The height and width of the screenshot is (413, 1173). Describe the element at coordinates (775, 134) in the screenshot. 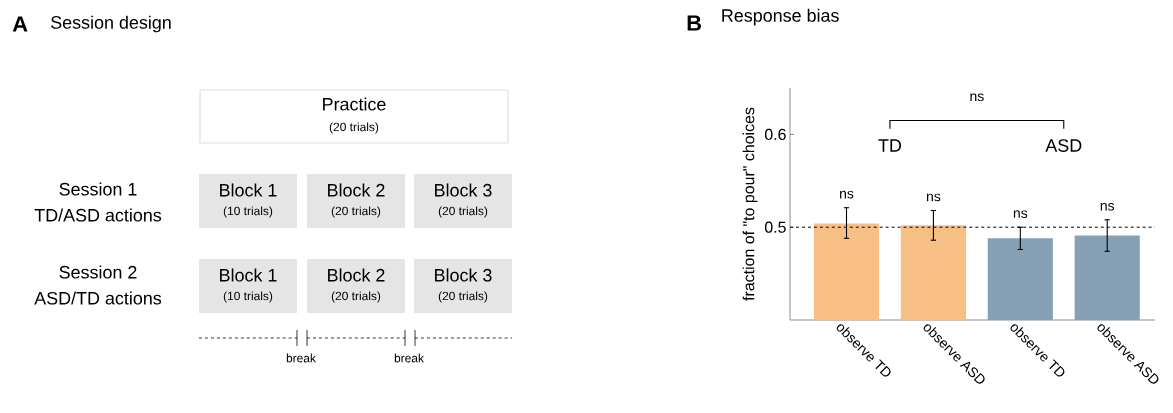

I see `y-tick-label: 0.6` at that location.